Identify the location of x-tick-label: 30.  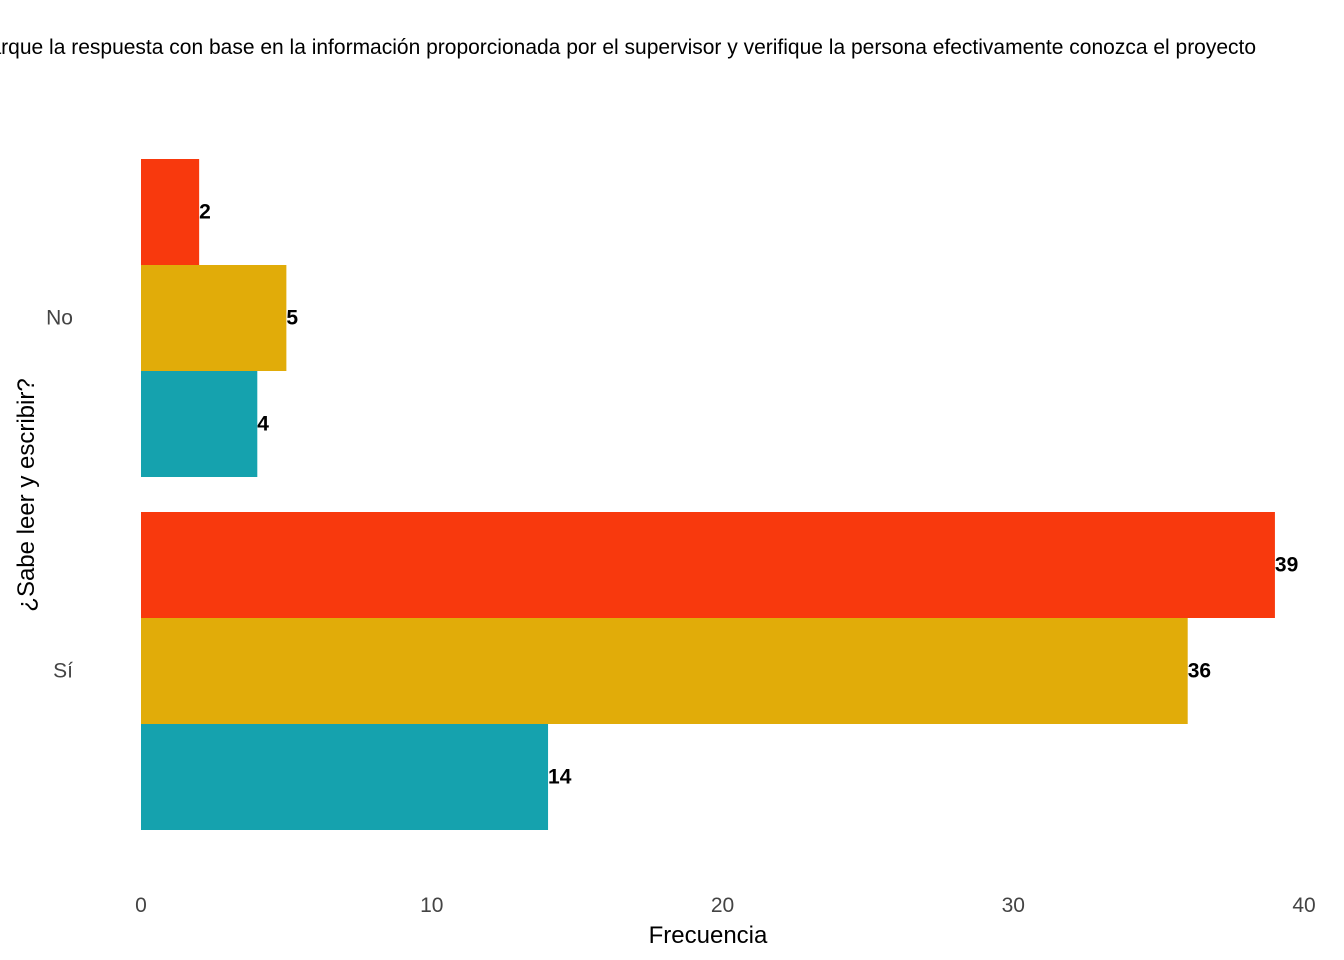
(1013, 905).